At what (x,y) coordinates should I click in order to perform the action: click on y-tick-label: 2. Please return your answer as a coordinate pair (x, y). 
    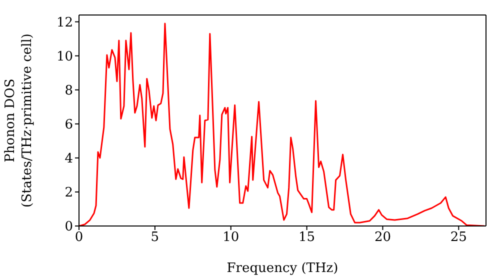
    Looking at the image, I should click on (68, 193).